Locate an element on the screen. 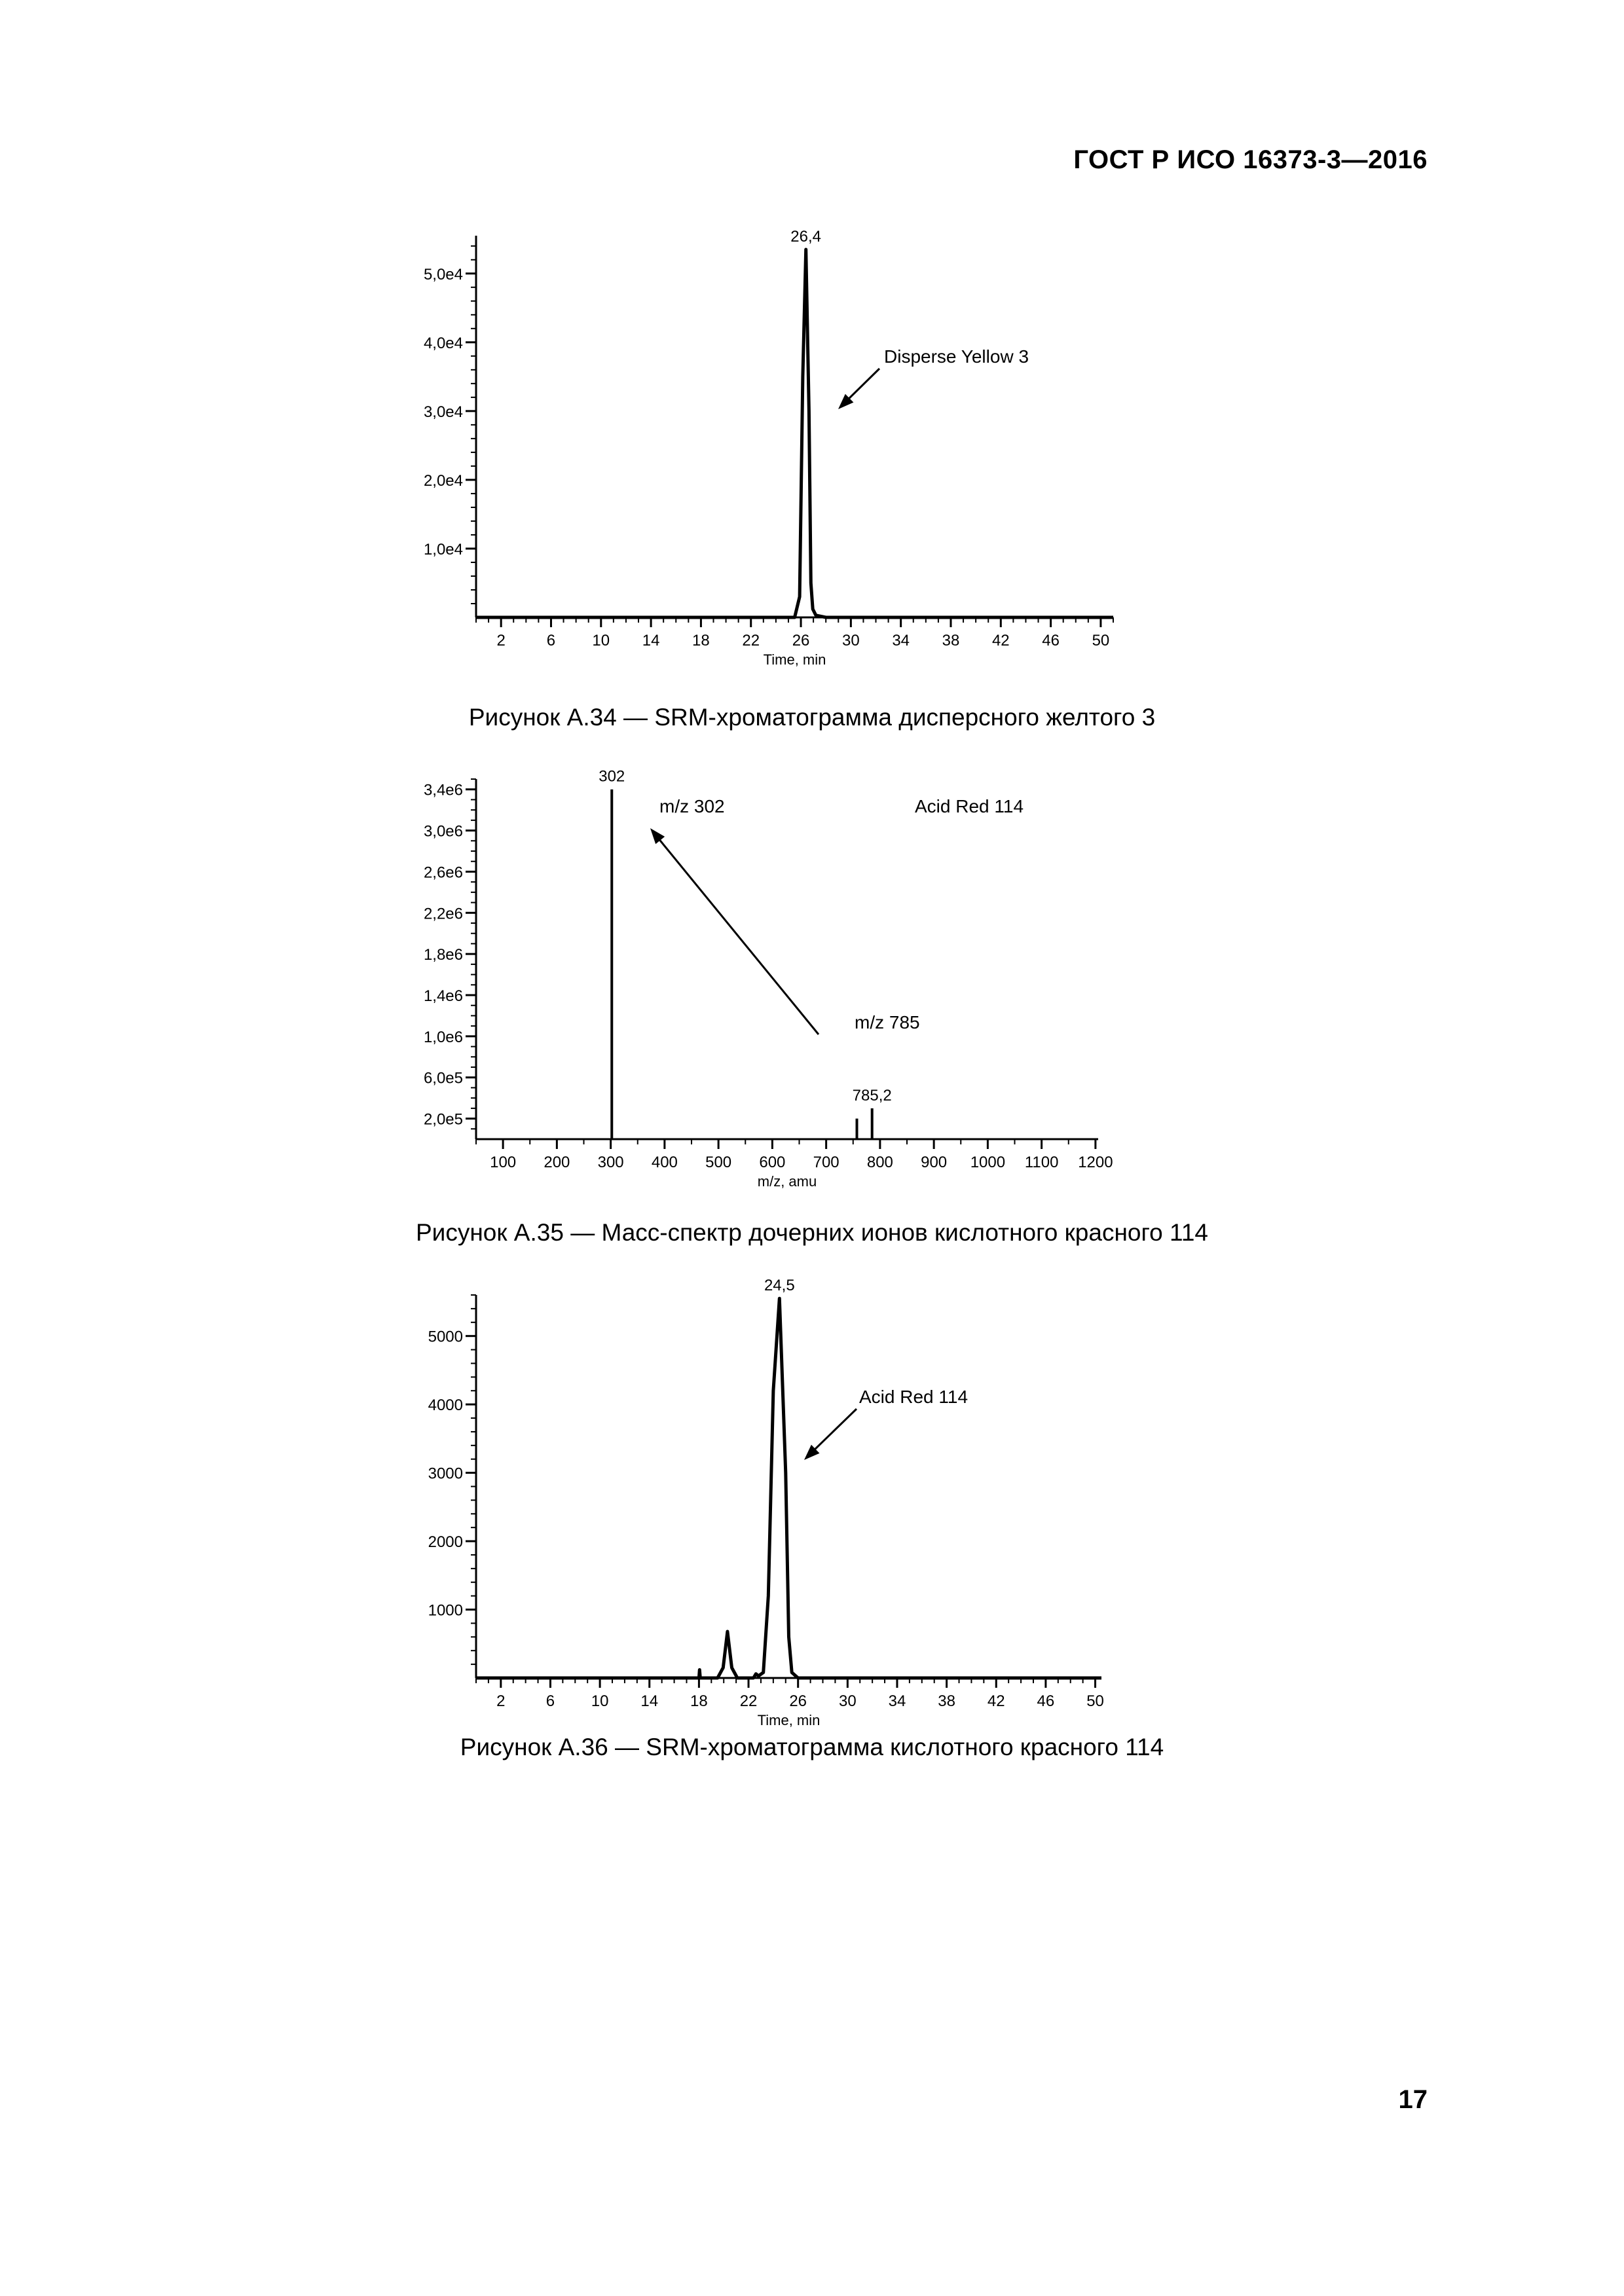  chart1-x-tick-label: 26 is located at coordinates (801, 640).